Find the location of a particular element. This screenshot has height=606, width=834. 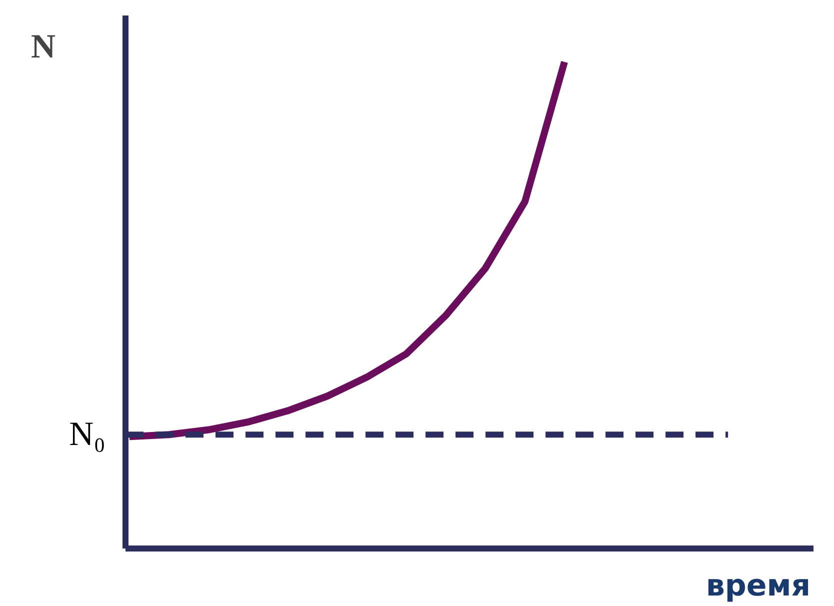

y-axis-title: N is located at coordinates (43, 47).